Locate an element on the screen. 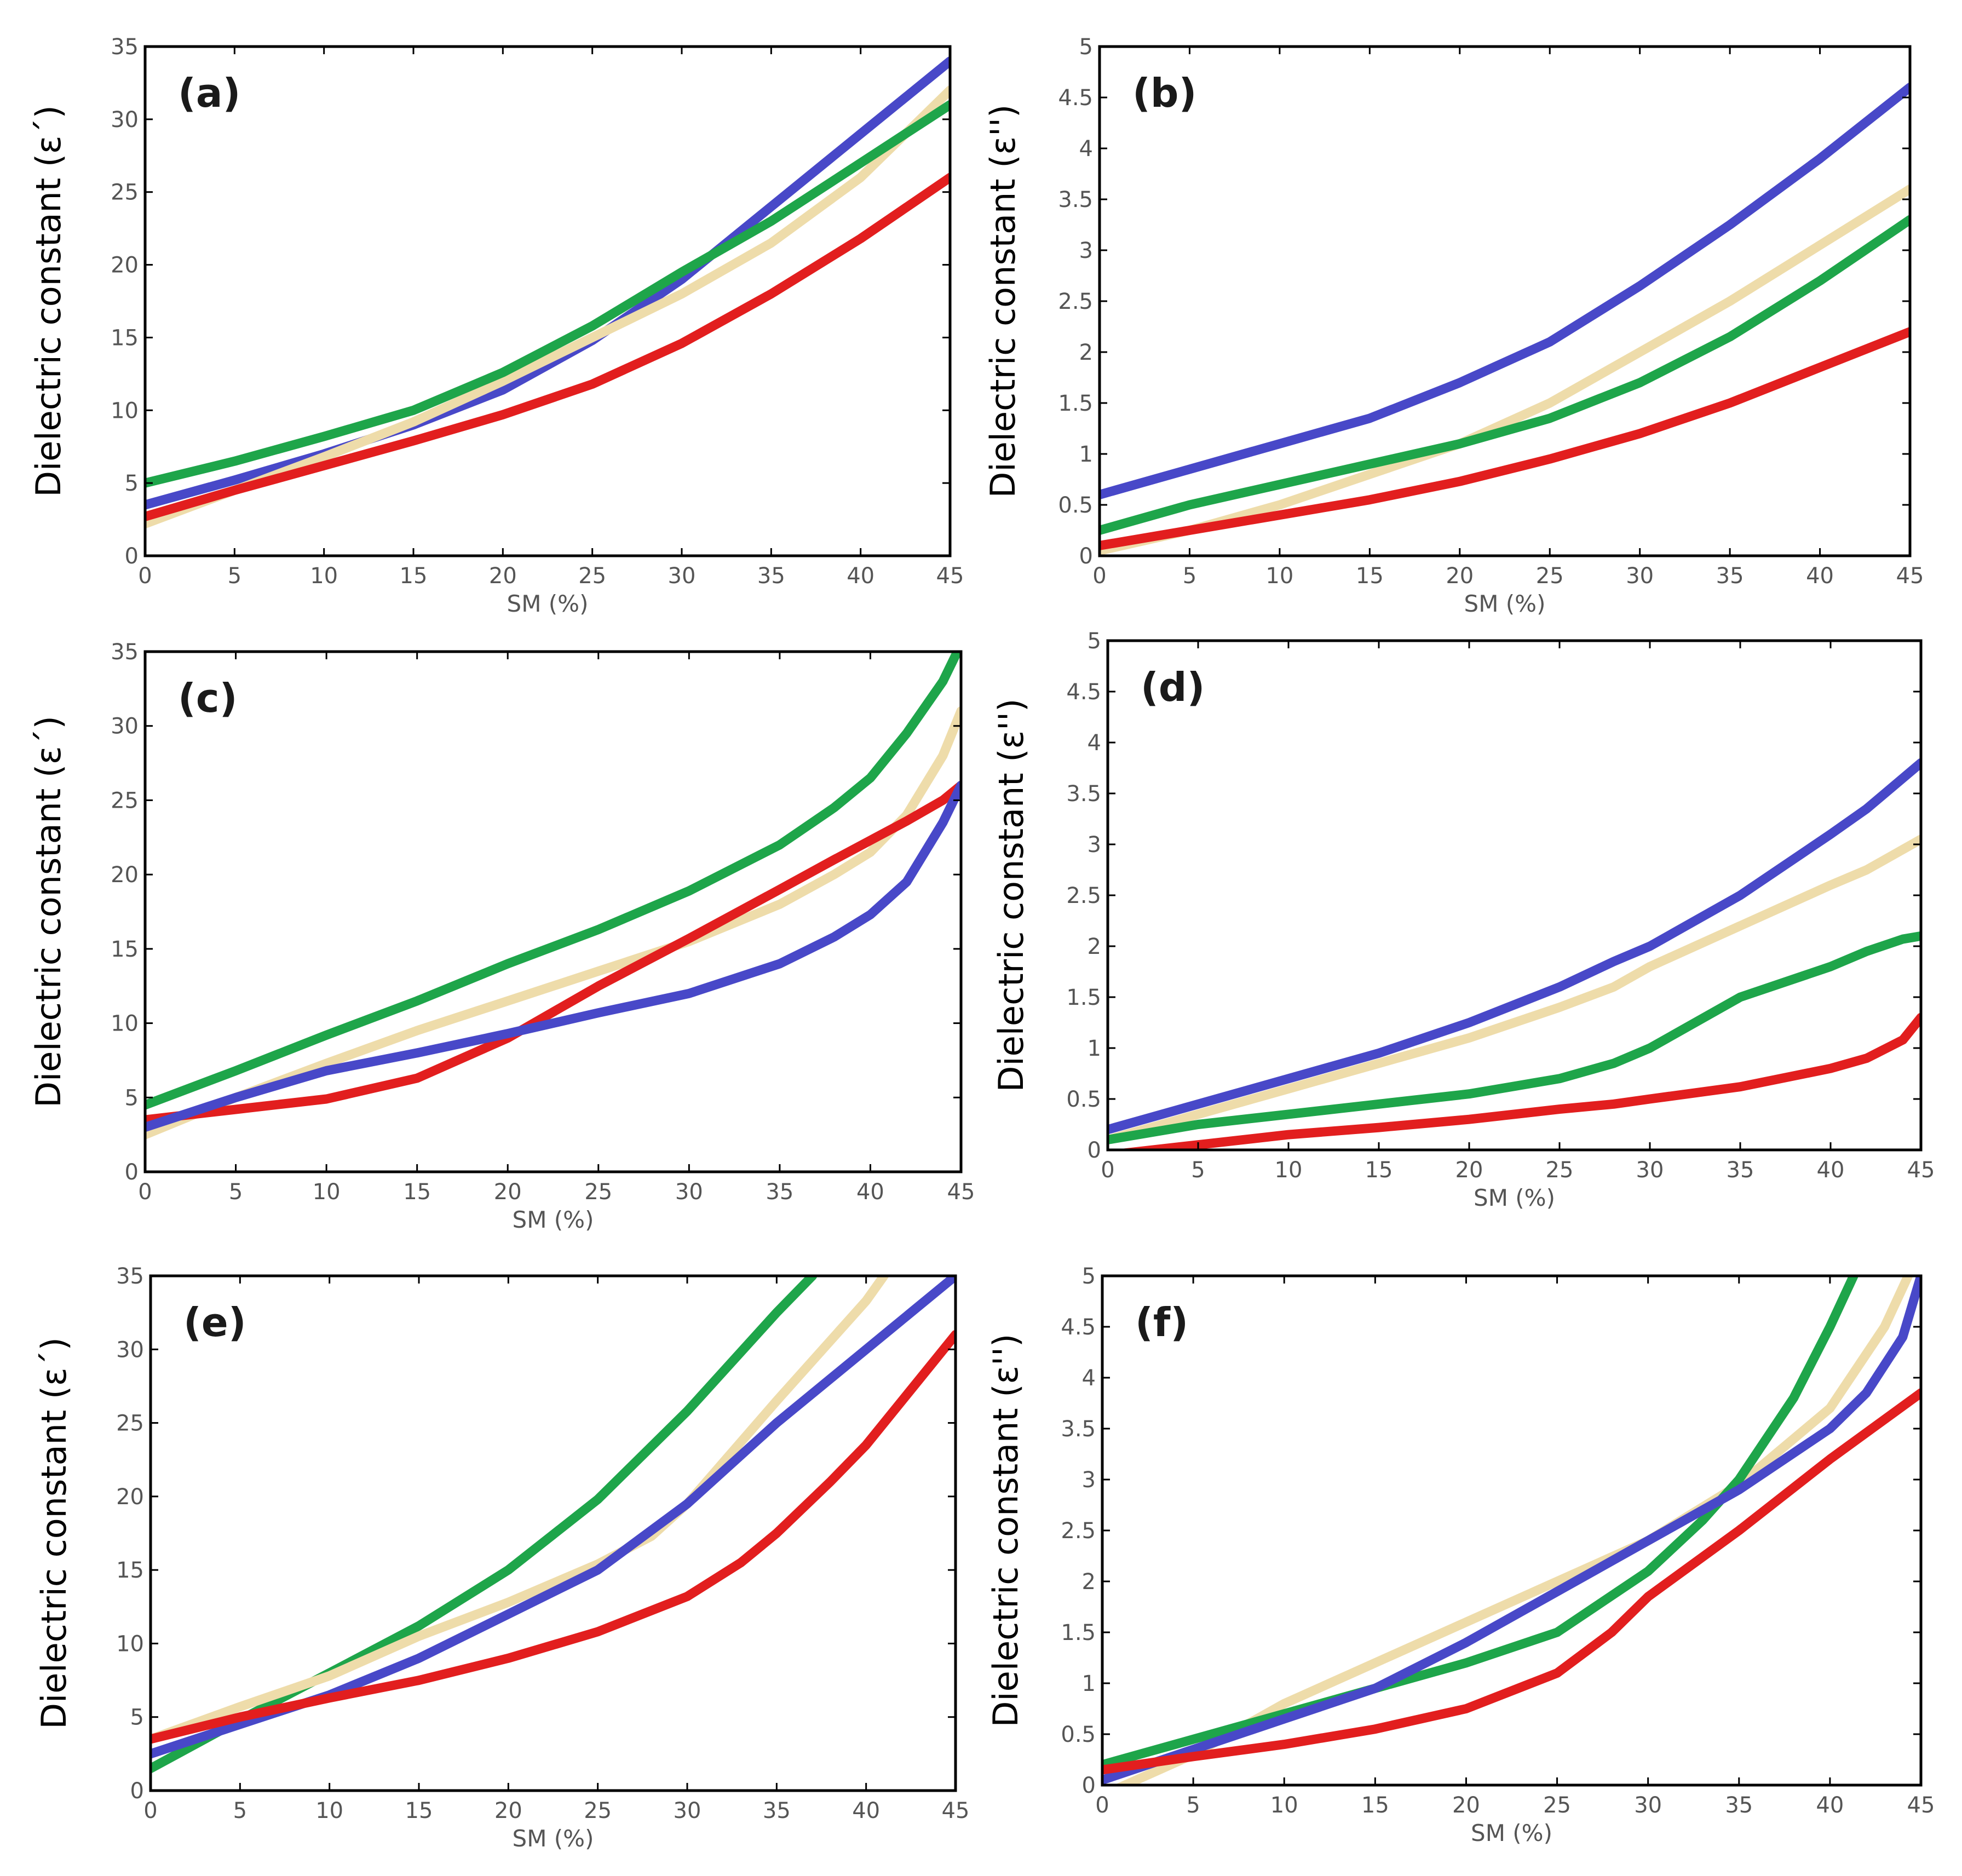  panel-label: (d) is located at coordinates (1173, 687).